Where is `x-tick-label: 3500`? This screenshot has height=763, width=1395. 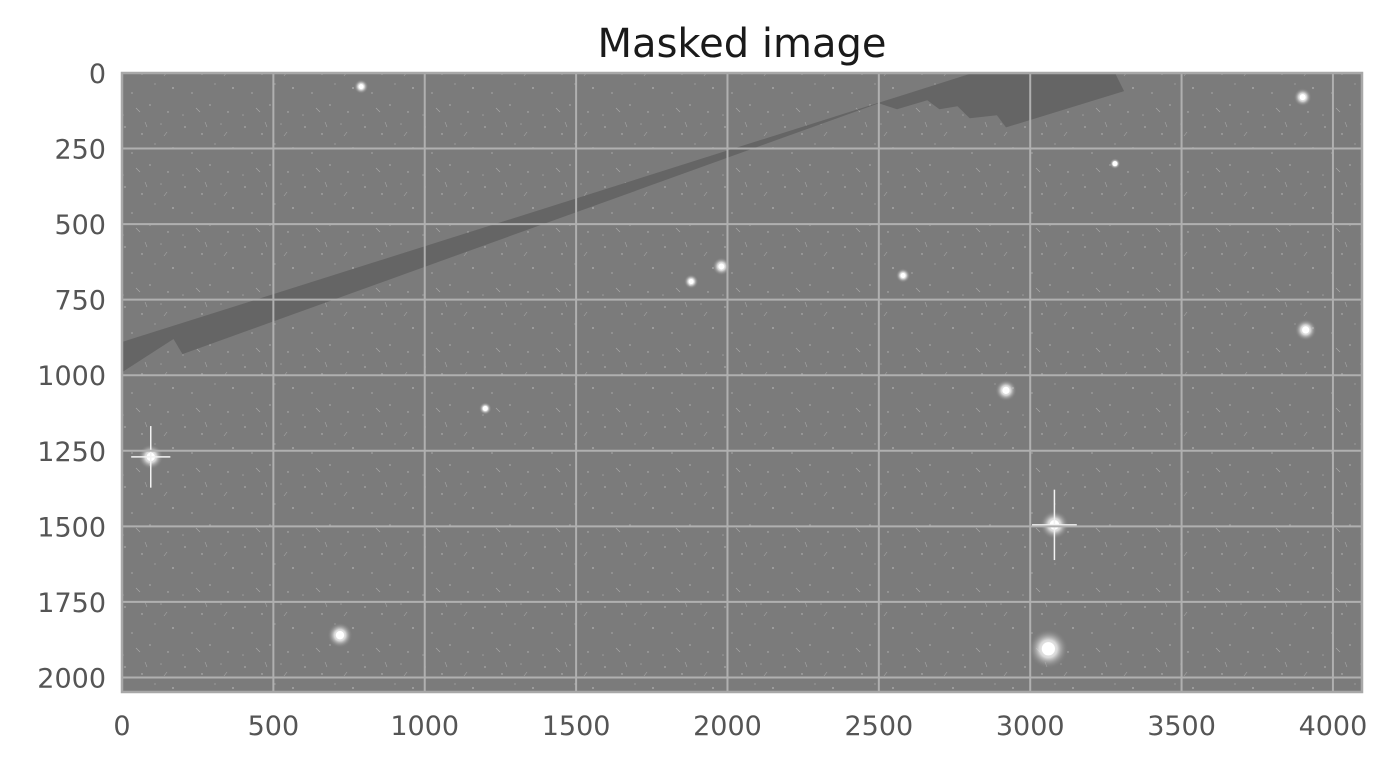 x-tick-label: 3500 is located at coordinates (1181, 726).